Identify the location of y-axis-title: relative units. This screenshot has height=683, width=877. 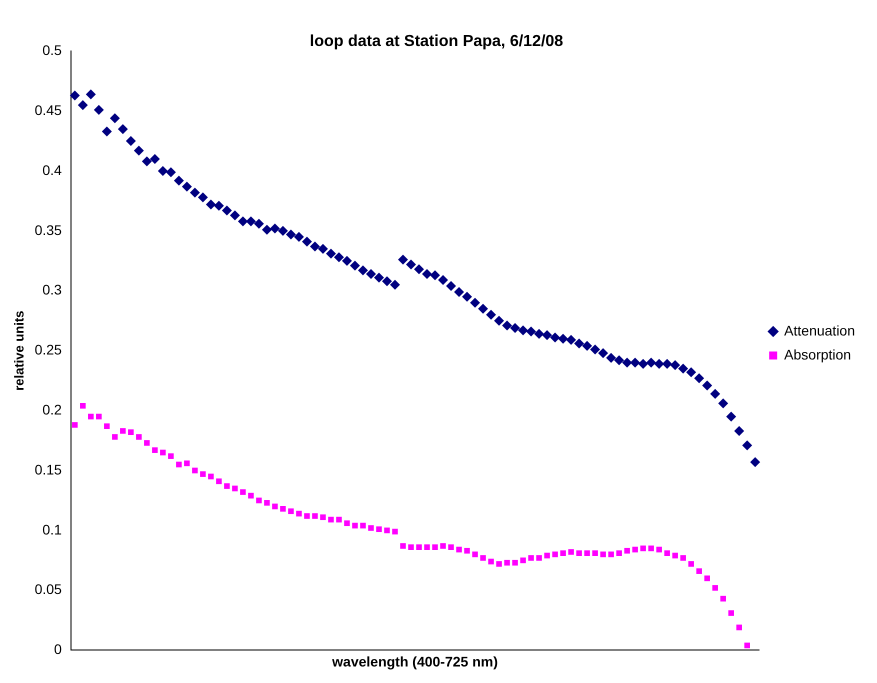
(18, 350).